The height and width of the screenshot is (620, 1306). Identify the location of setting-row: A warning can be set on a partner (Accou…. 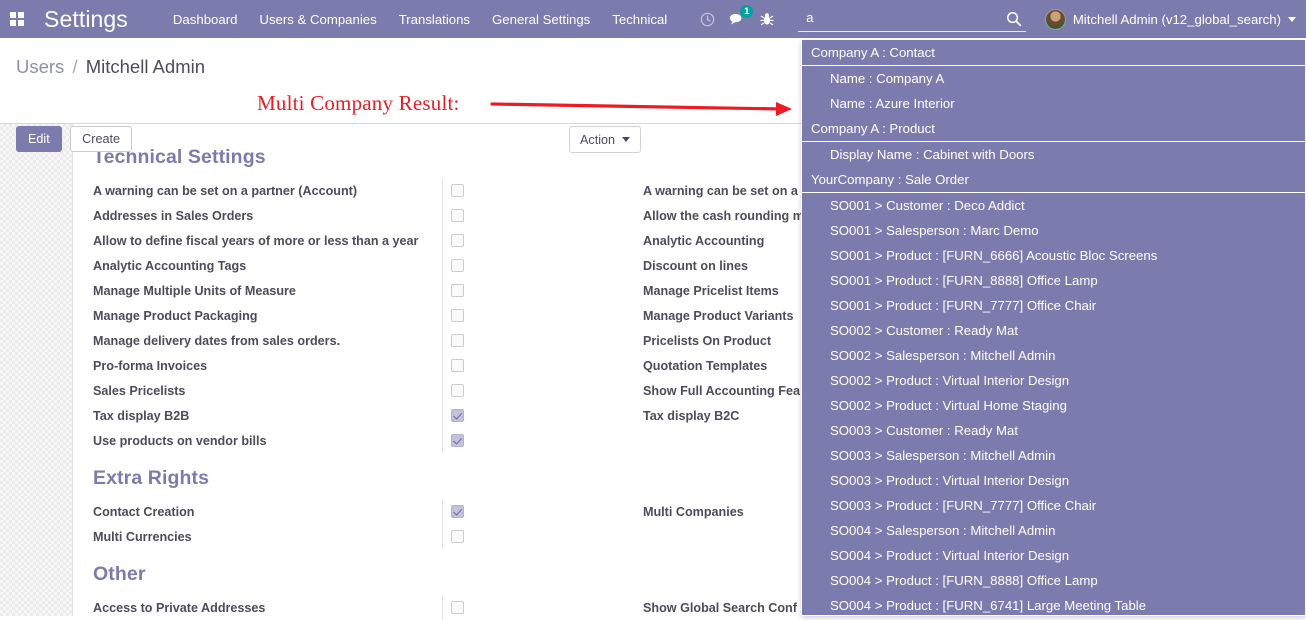
(368, 190).